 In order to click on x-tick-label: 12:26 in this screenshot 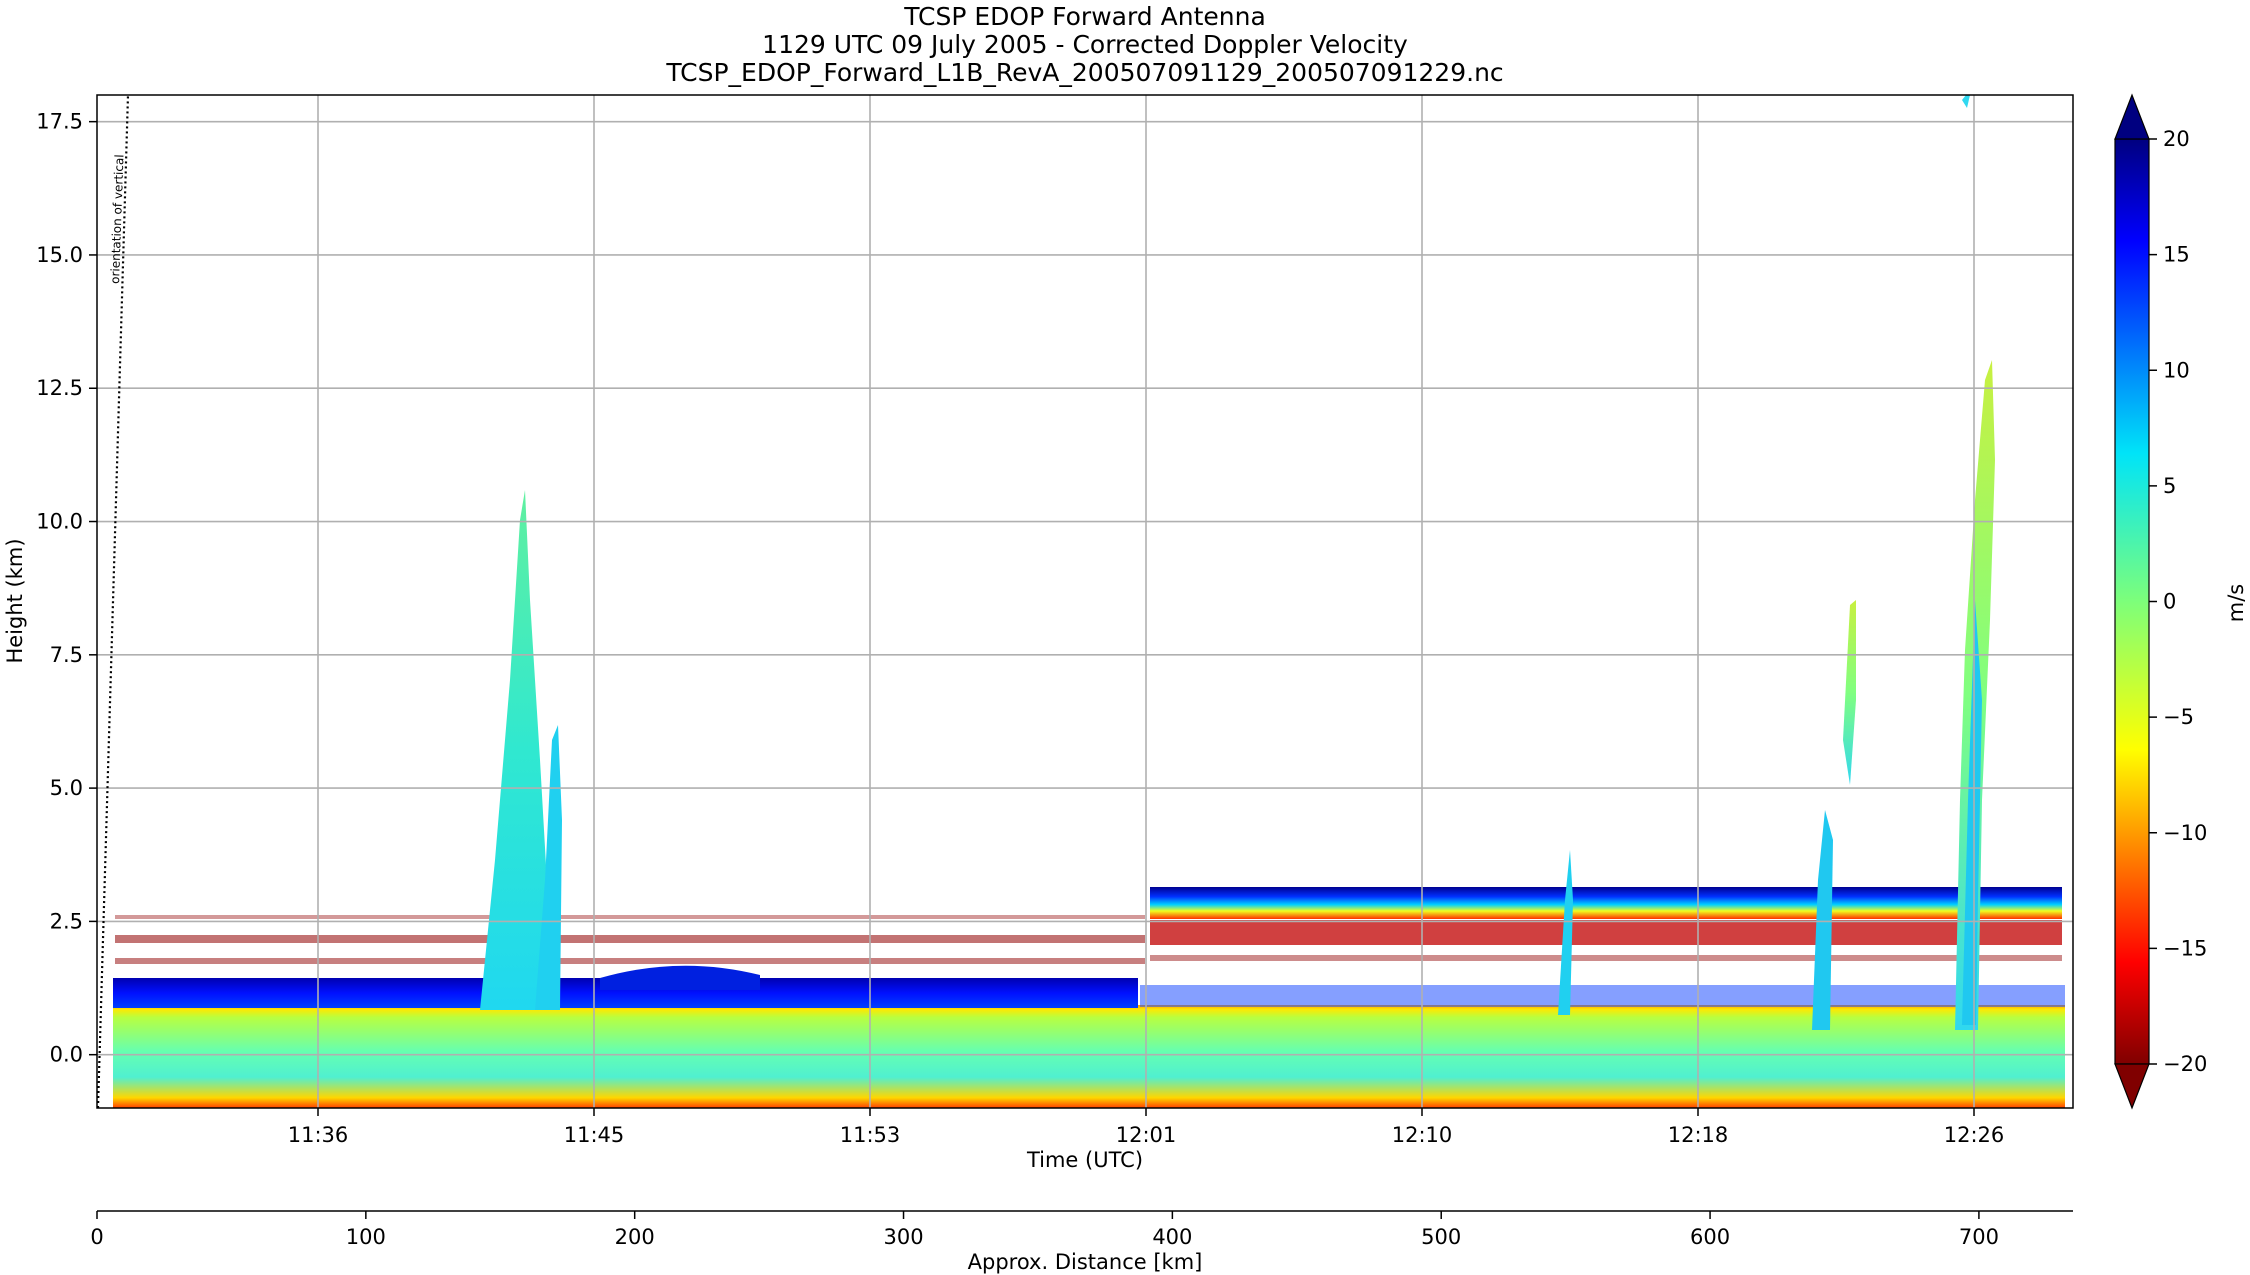, I will do `click(1974, 1135)`.